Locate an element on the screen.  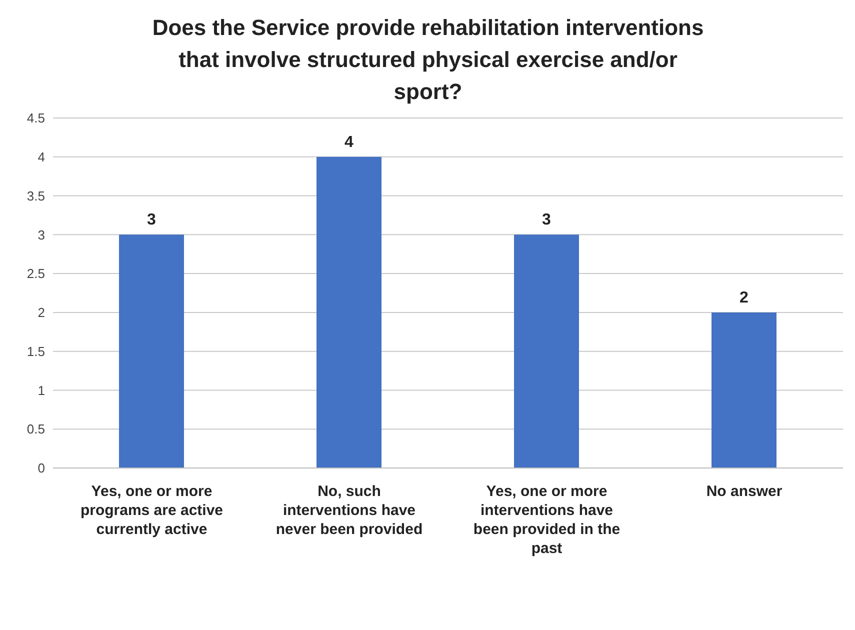
y-tick-label: 1.5 is located at coordinates (35, 351).